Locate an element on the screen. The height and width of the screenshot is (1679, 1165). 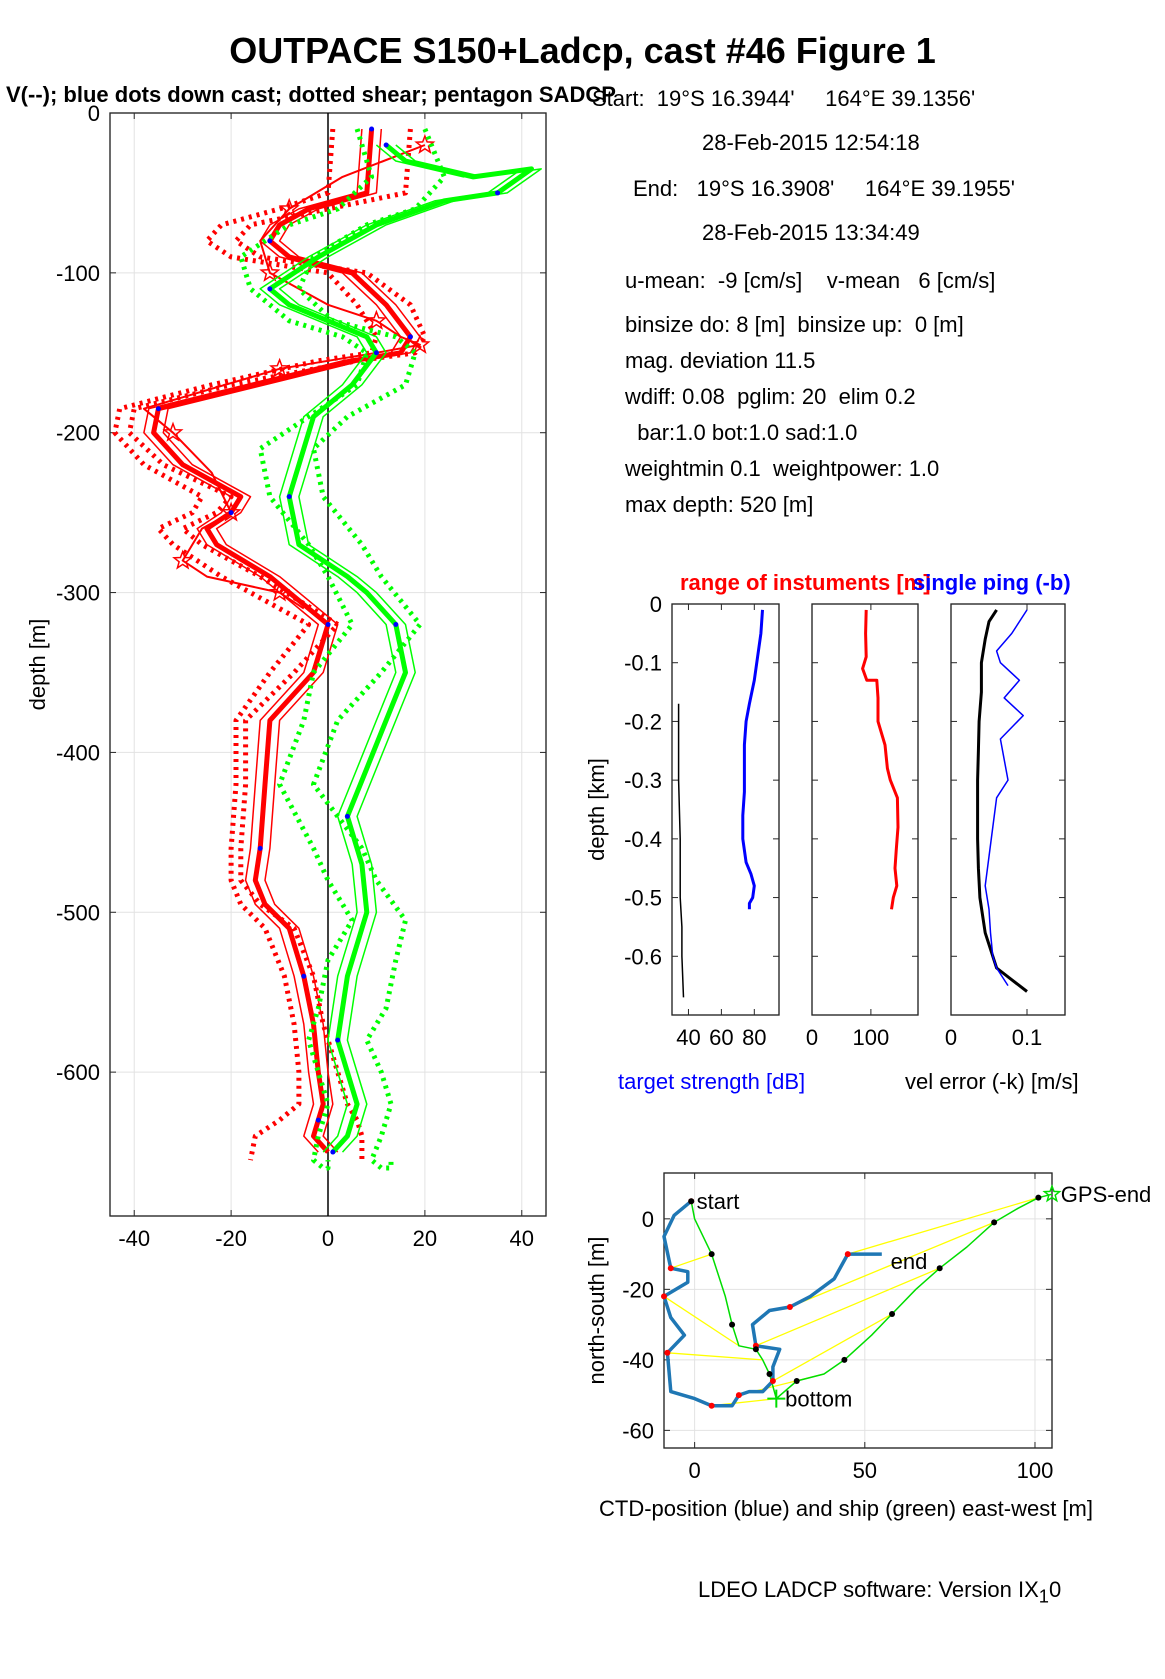
target-strength-xtick-label: 60 is located at coordinates (721, 1037).